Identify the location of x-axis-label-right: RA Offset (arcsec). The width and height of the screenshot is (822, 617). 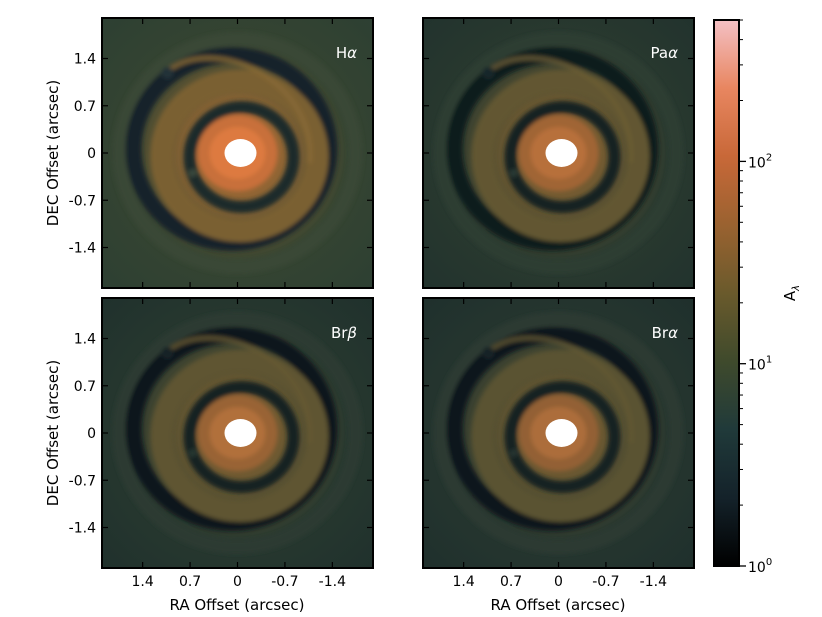
(558, 605).